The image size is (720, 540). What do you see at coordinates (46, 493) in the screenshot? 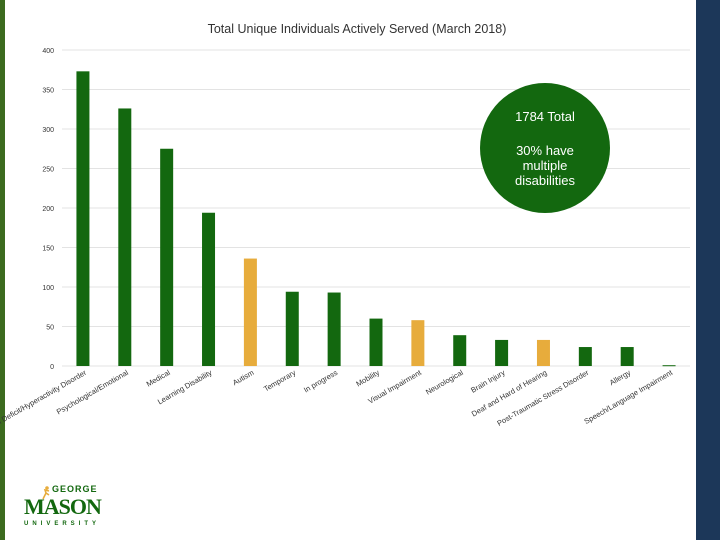
I see `running-figure-icon` at bounding box center [46, 493].